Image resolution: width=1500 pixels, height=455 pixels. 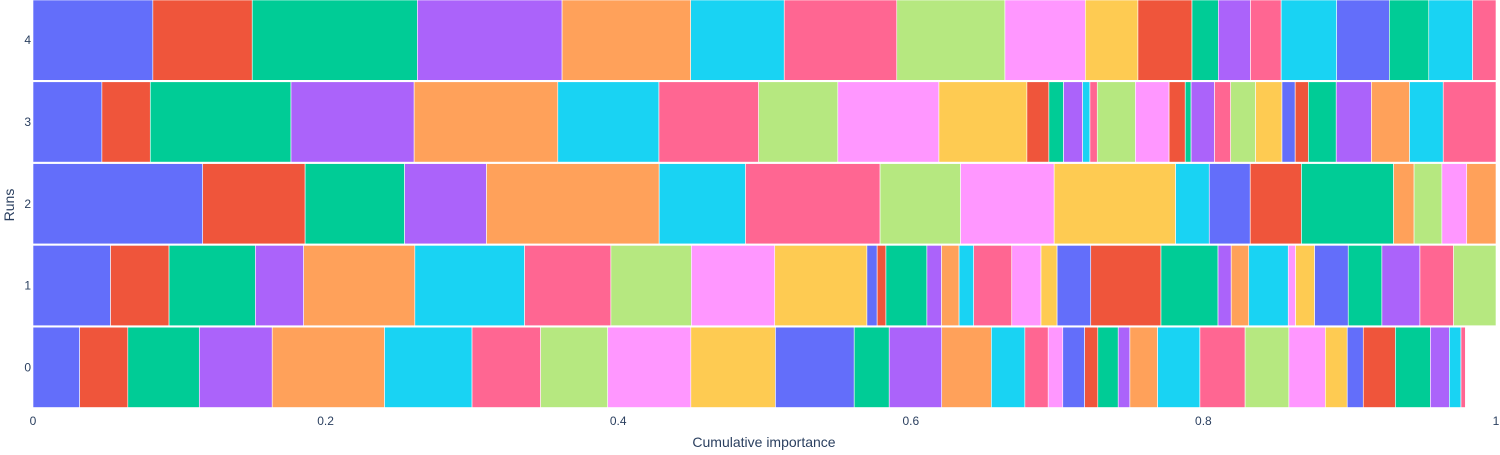 I want to click on y-tick-label: 1, so click(x=27, y=286).